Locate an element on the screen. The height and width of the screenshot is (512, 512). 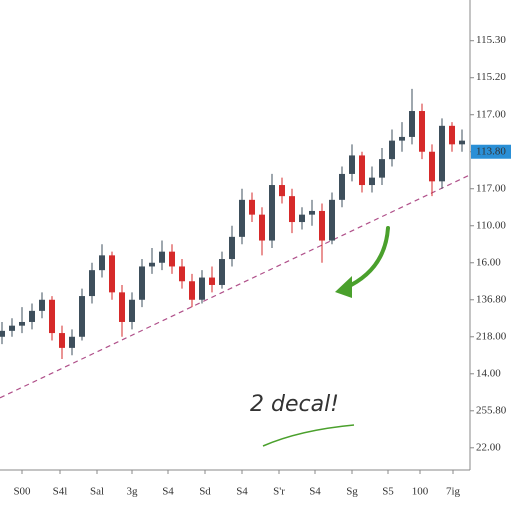
y-tick-label: 136.80 is located at coordinates (491, 299).